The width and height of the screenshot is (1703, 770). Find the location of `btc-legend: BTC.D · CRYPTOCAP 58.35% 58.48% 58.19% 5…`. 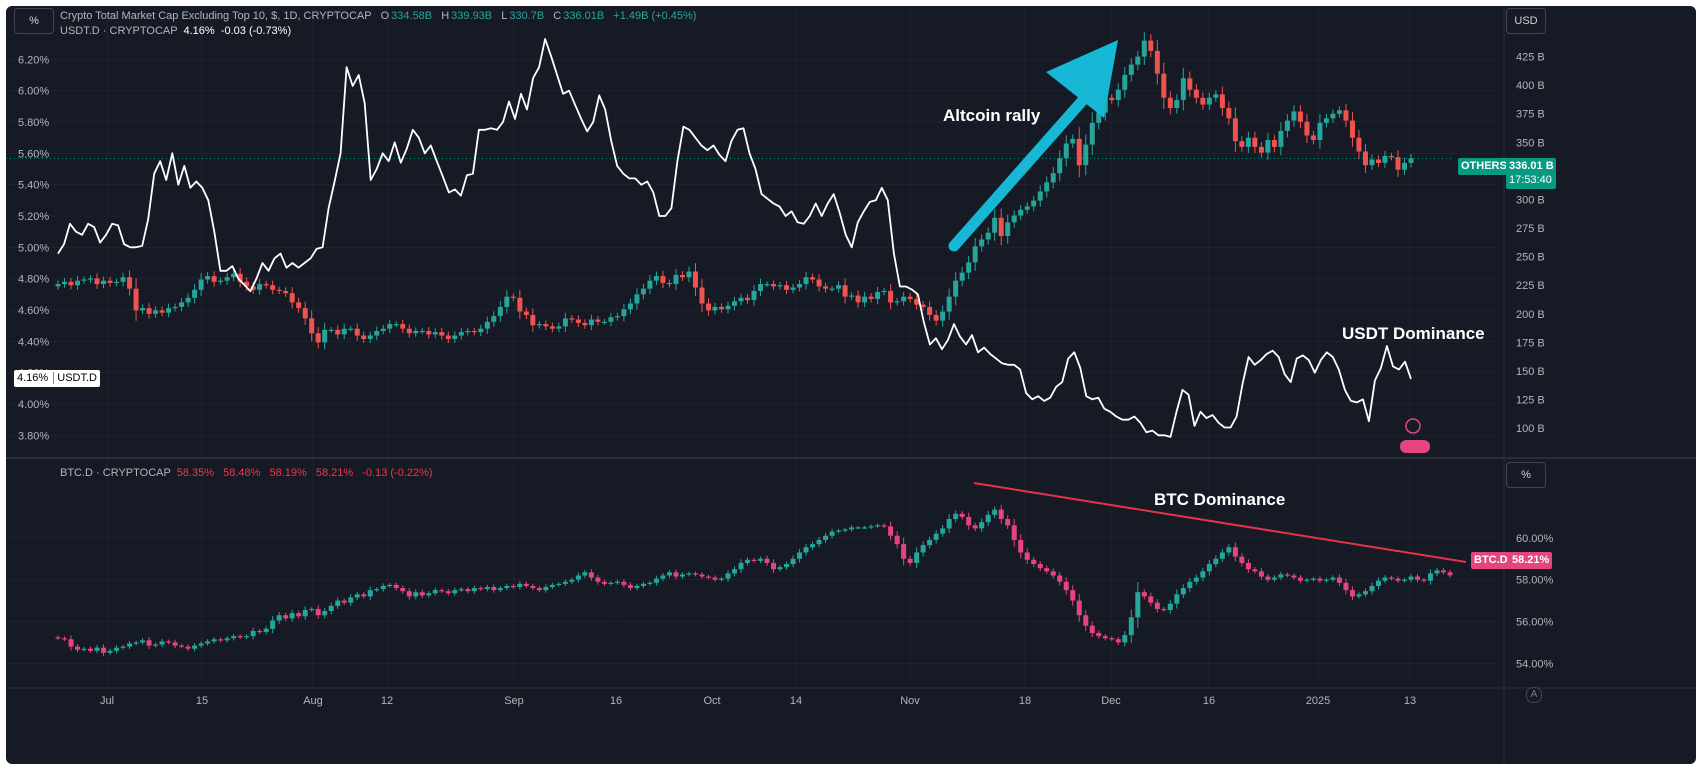

btc-legend: BTC.D · CRYPTOCAP 58.35% 58.48% 58.19% 5… is located at coordinates (249, 473).